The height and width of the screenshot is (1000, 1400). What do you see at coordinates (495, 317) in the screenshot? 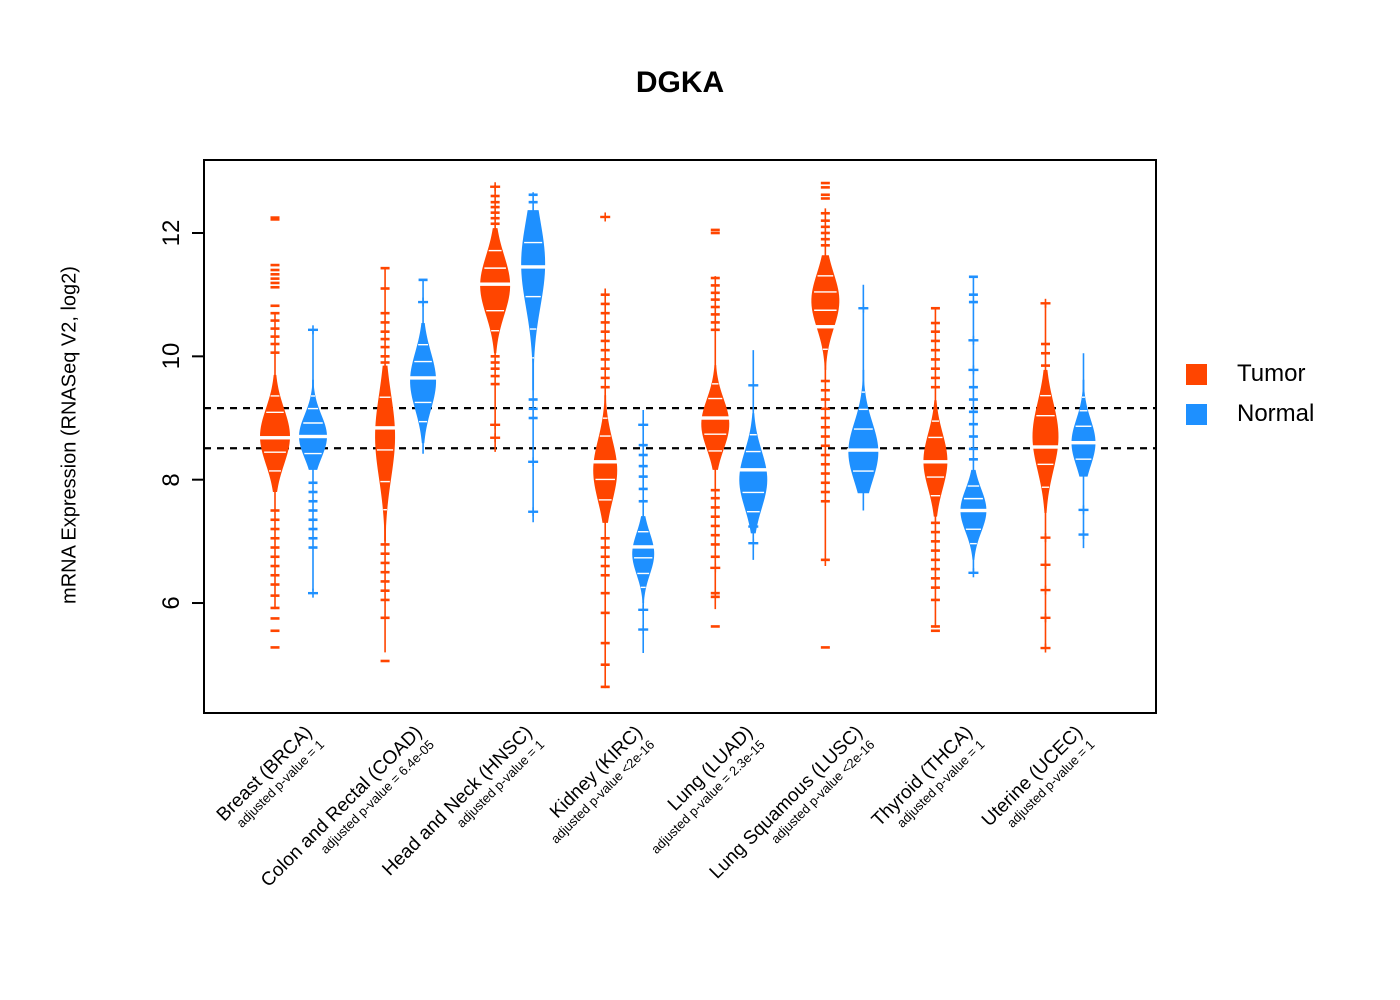
I see `violin-tumor-head-and-neck-hnsc` at bounding box center [495, 317].